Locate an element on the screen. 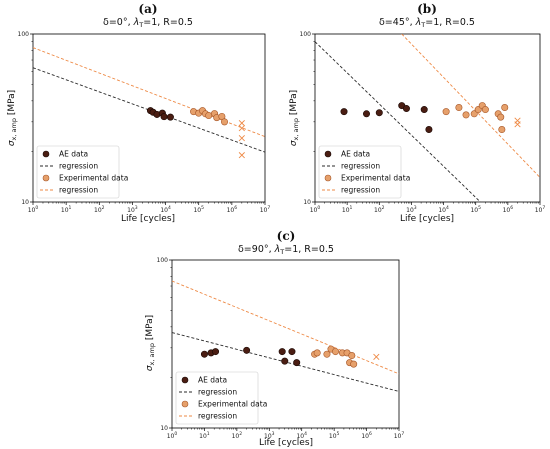 The width and height of the screenshot is (550, 449). x-axis-label-a: Life [cycles] is located at coordinates (148, 219).